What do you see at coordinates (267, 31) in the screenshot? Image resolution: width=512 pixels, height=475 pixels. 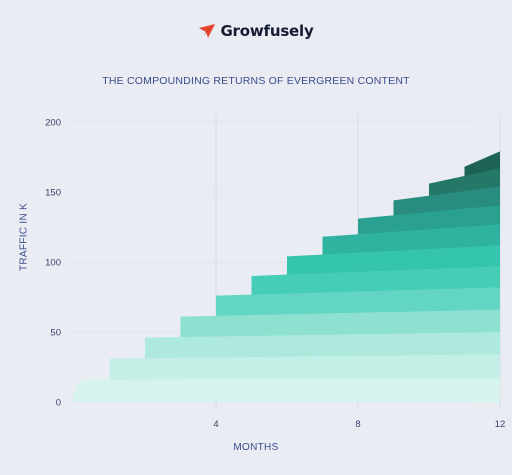 I see `brand-name: Growfusely` at bounding box center [267, 31].